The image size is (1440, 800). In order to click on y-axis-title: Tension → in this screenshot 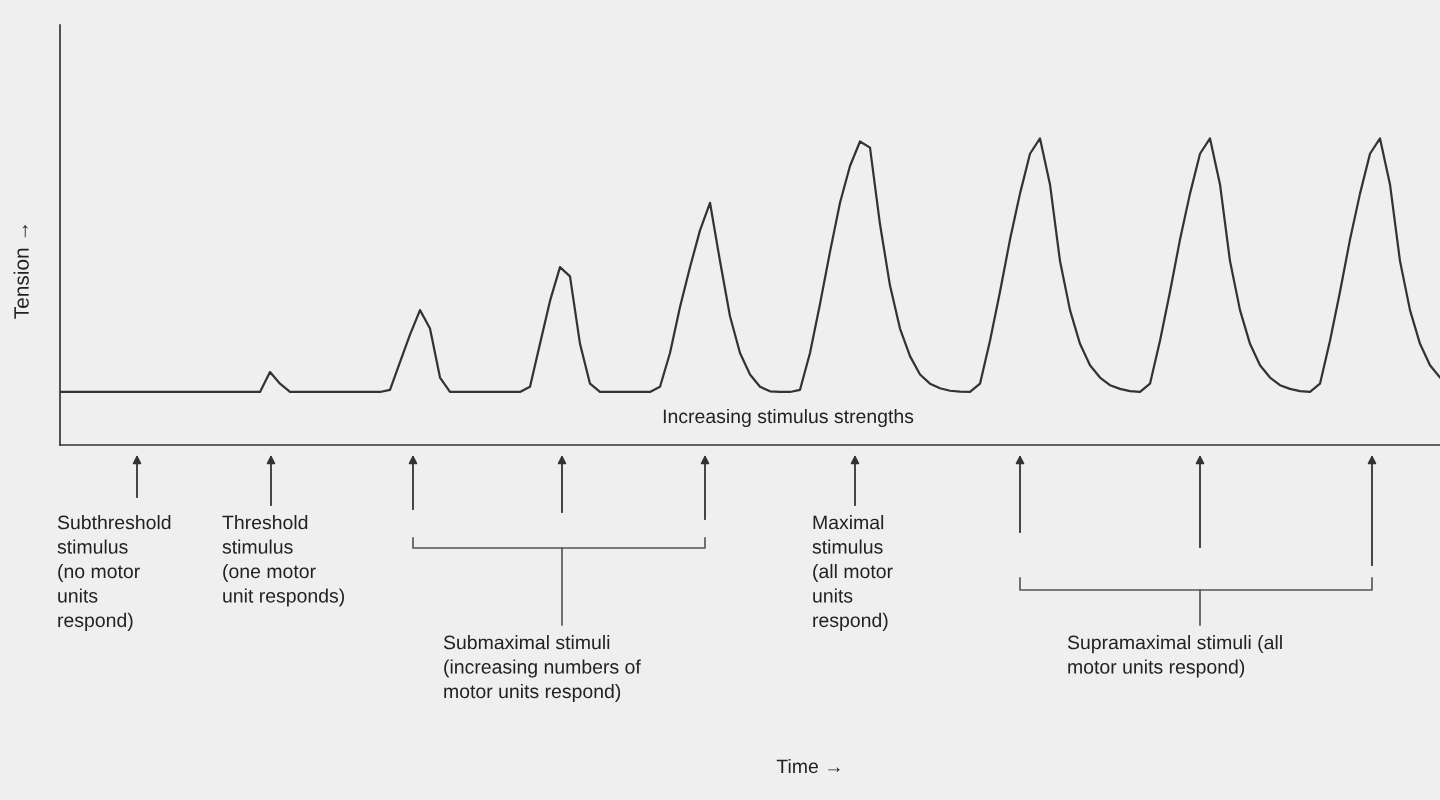, I will do `click(21, 272)`.